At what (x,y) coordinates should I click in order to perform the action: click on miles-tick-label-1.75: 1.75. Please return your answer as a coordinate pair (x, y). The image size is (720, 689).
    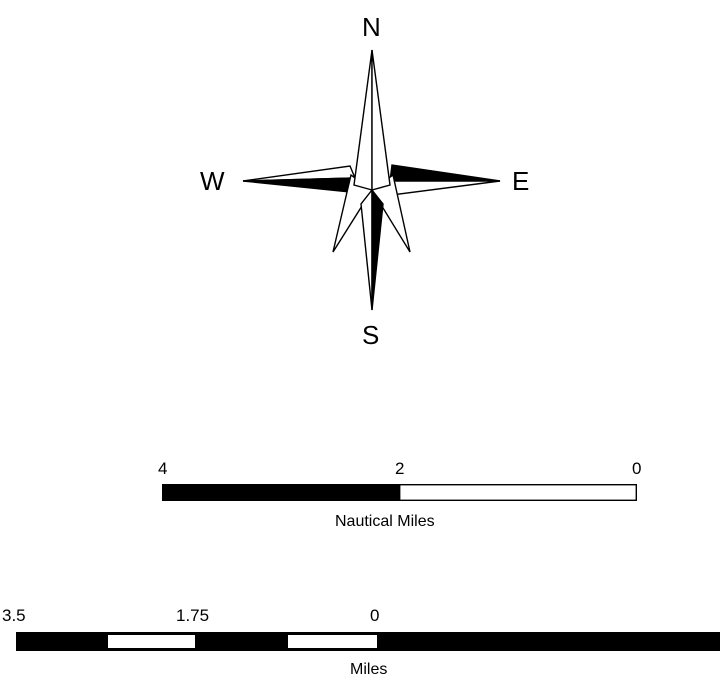
    Looking at the image, I should click on (193, 615).